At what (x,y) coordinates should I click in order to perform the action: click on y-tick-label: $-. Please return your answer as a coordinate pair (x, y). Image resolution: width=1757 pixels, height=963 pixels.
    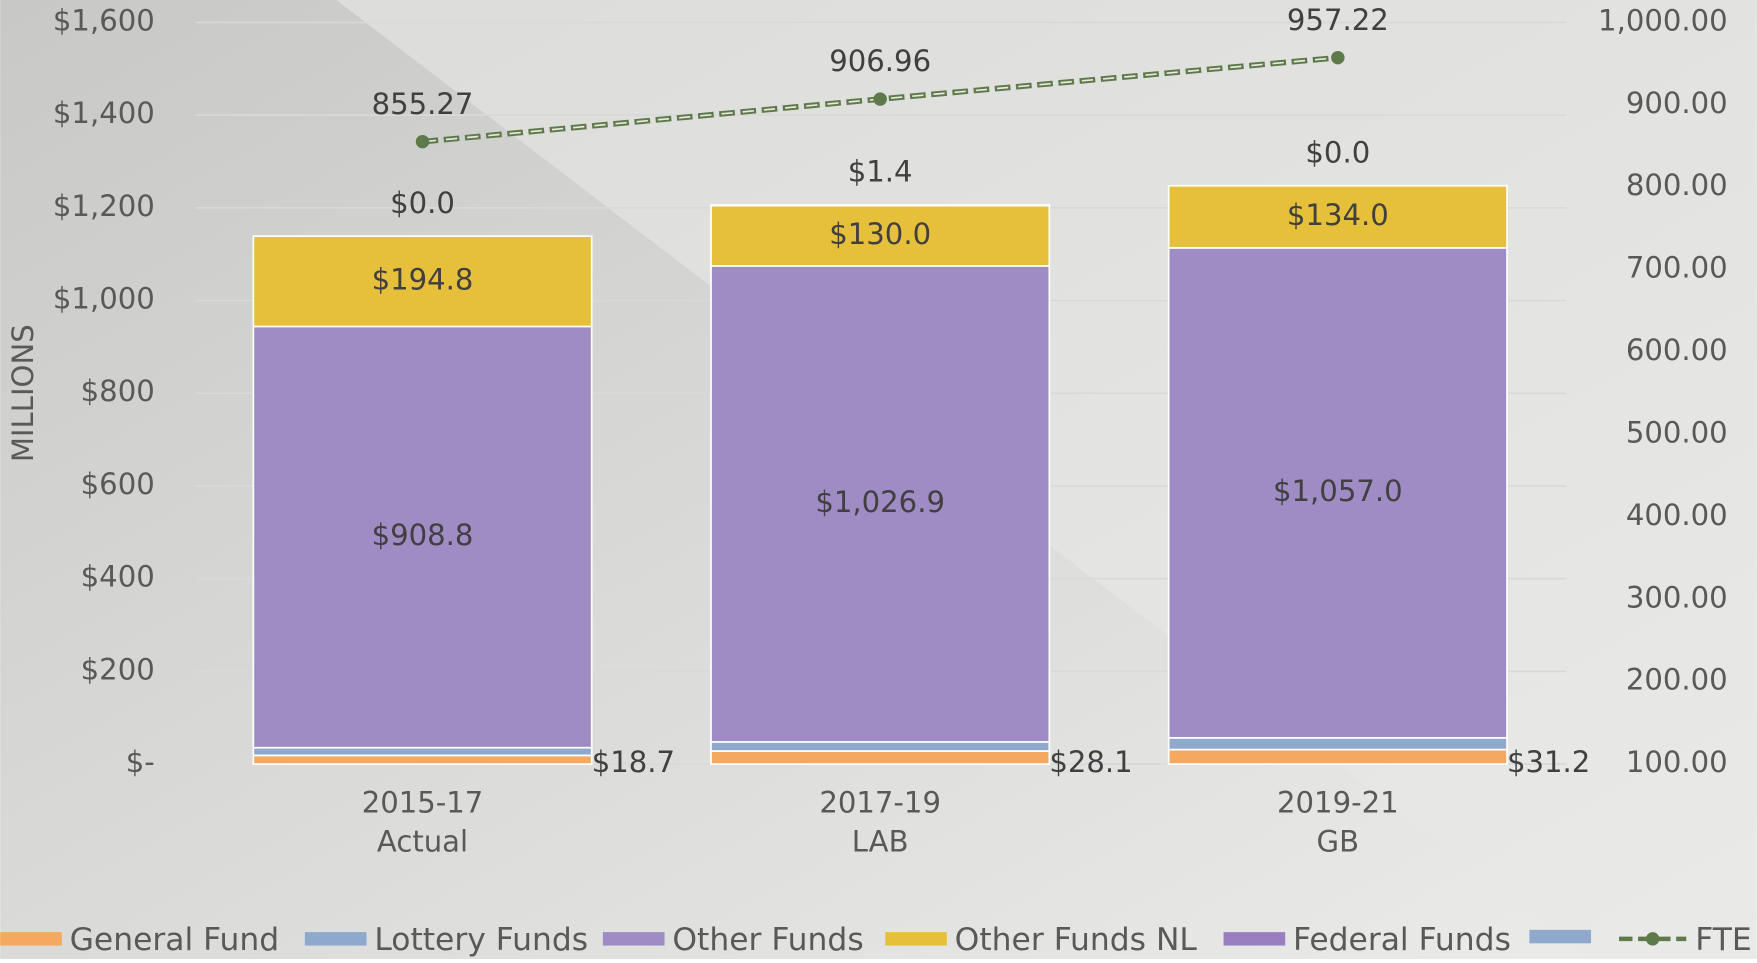
    Looking at the image, I should click on (140, 762).